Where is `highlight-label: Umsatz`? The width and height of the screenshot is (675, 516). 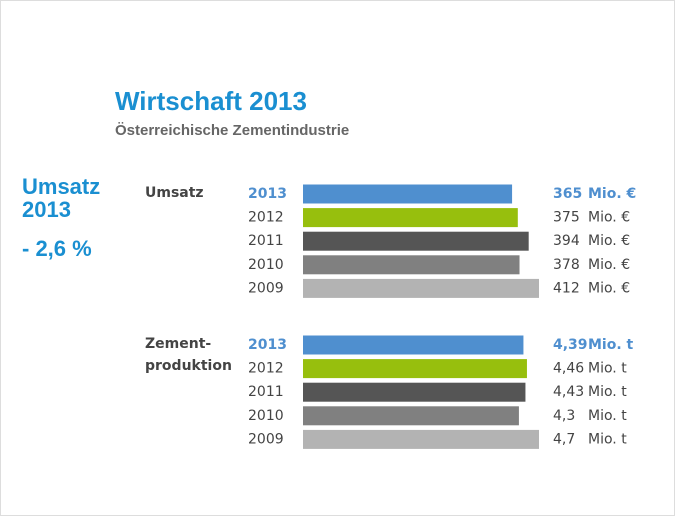
highlight-label: Umsatz is located at coordinates (61, 186).